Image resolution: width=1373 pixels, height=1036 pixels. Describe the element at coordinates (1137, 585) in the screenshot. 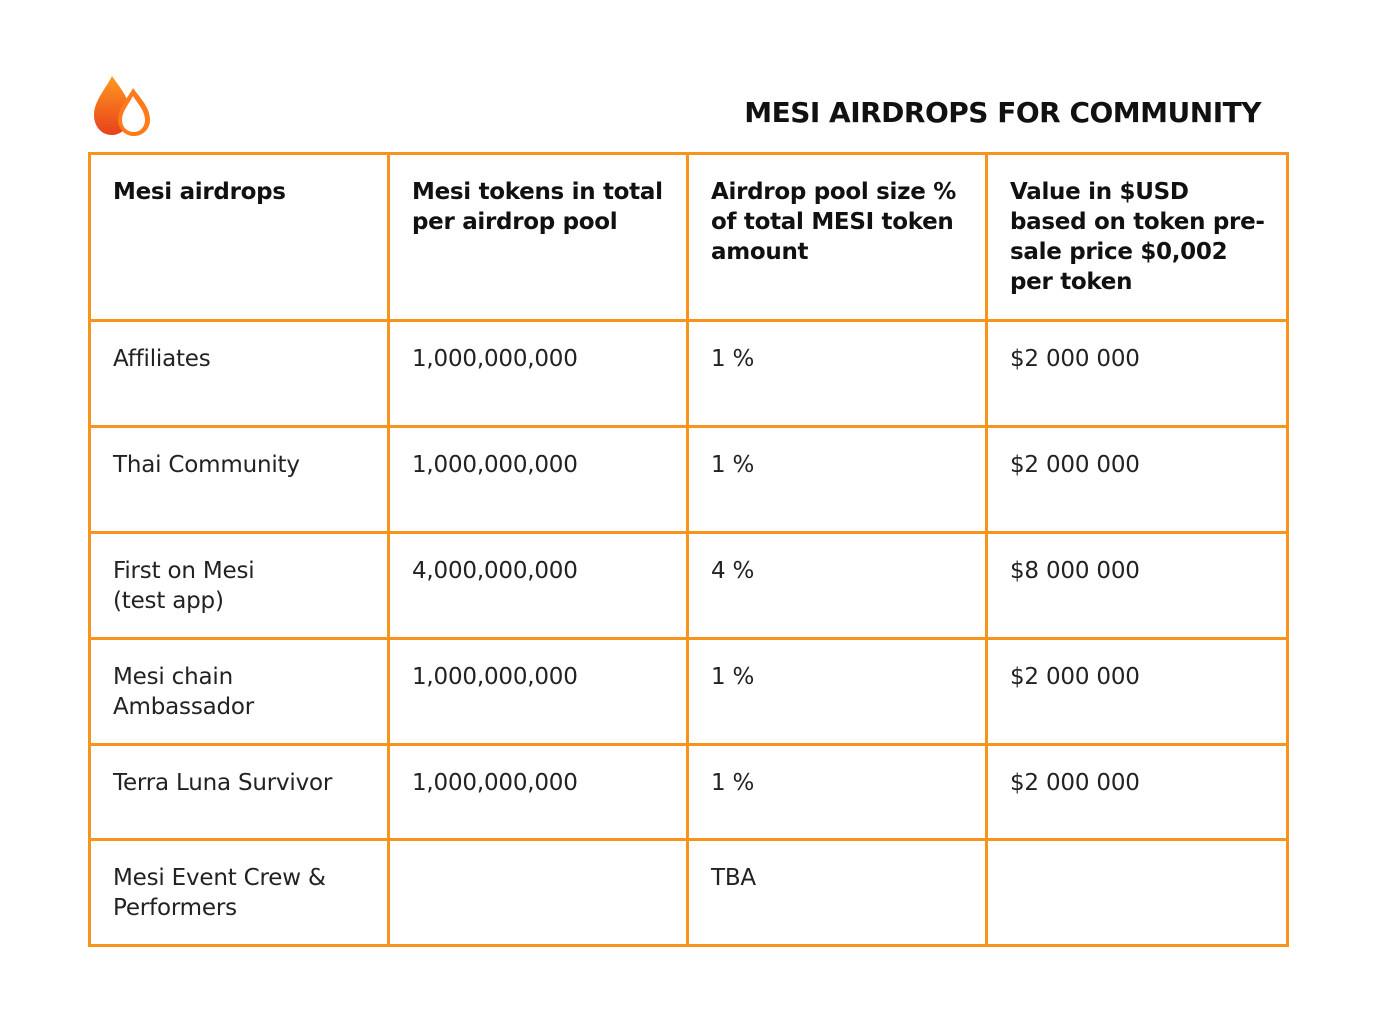

I see `cell-value: $8 000 000` at that location.